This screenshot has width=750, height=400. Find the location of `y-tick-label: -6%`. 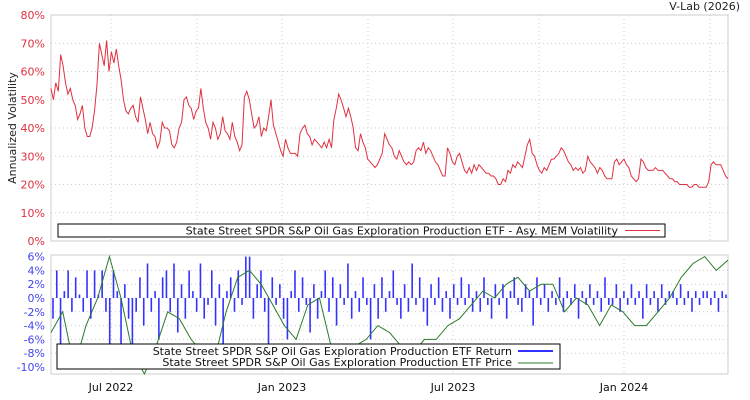

y-tick-label: -6% is located at coordinates (34, 339).